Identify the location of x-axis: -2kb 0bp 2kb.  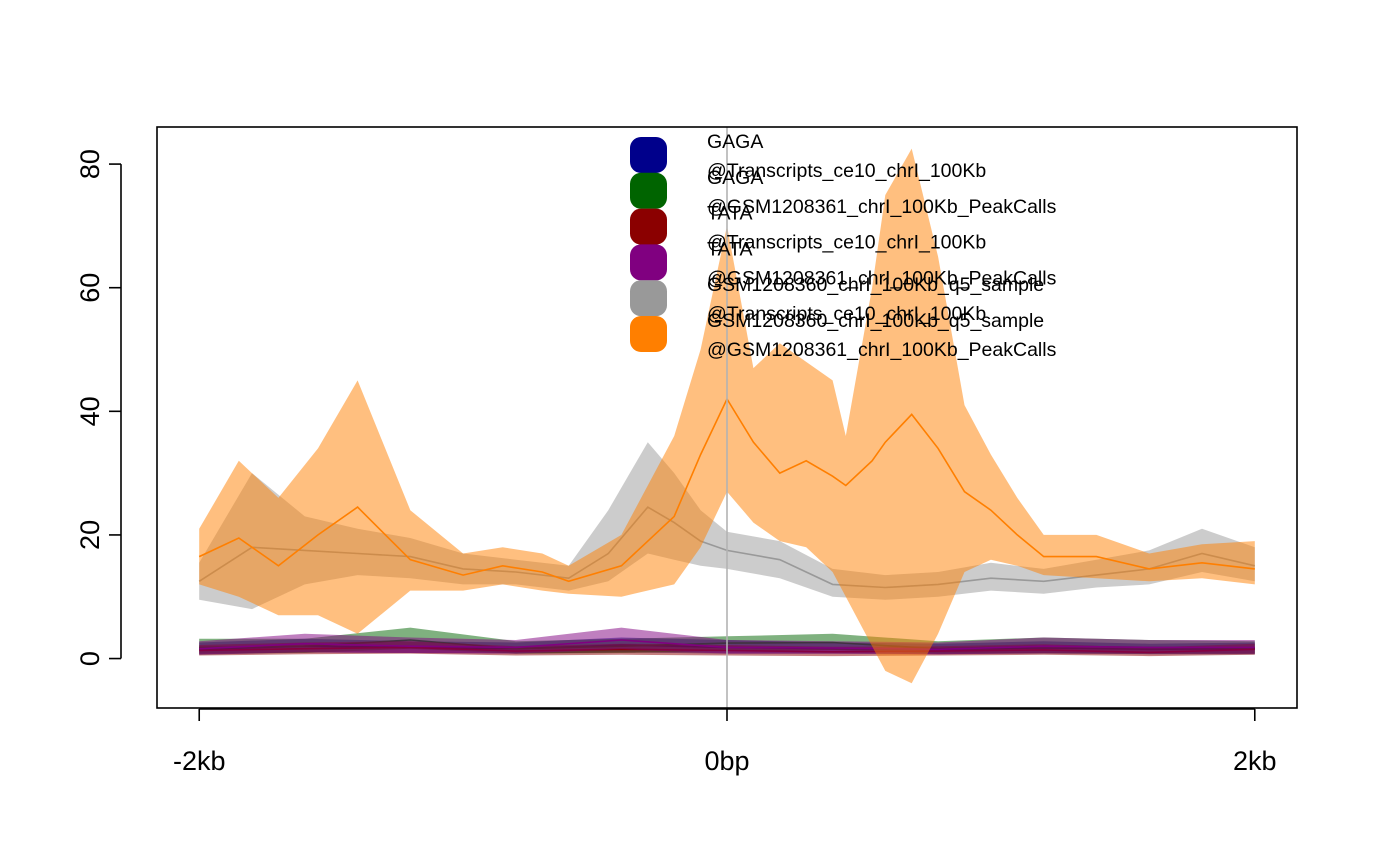
(725, 742).